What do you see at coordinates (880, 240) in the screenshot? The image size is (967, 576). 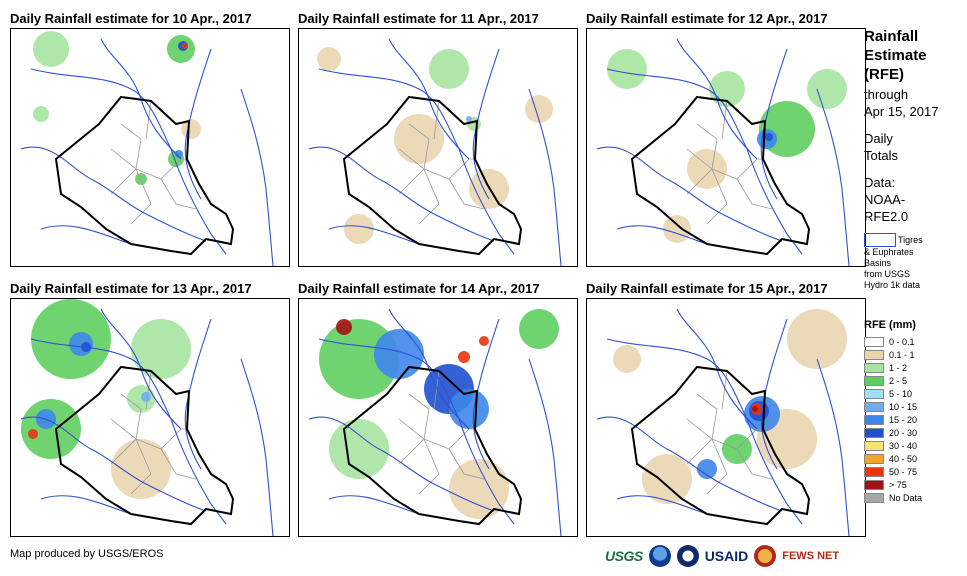 I see `basin-outline-swatch` at bounding box center [880, 240].